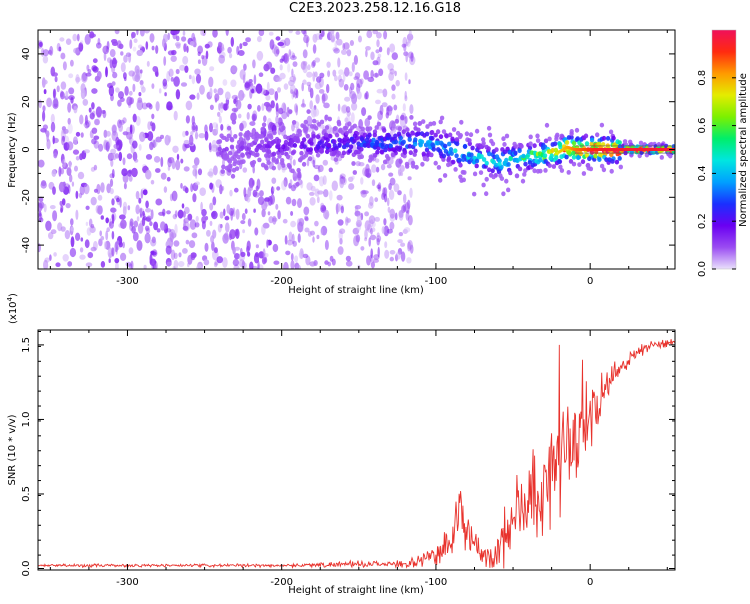 This screenshot has width=750, height=604. I want to click on colorbar-ticks: 0.0 0.2 0.4 0.6 0.8, so click(716, 173).